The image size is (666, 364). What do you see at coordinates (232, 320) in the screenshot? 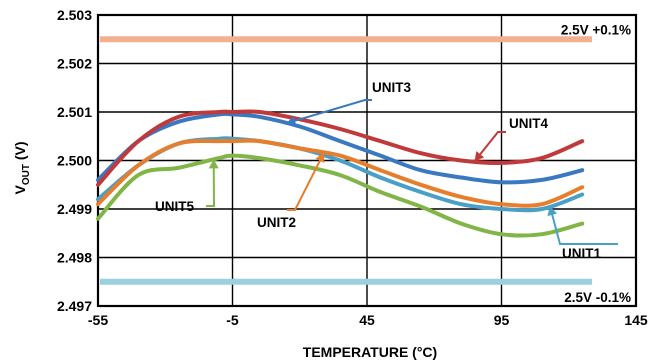
I see `x-tick-label: -5` at bounding box center [232, 320].